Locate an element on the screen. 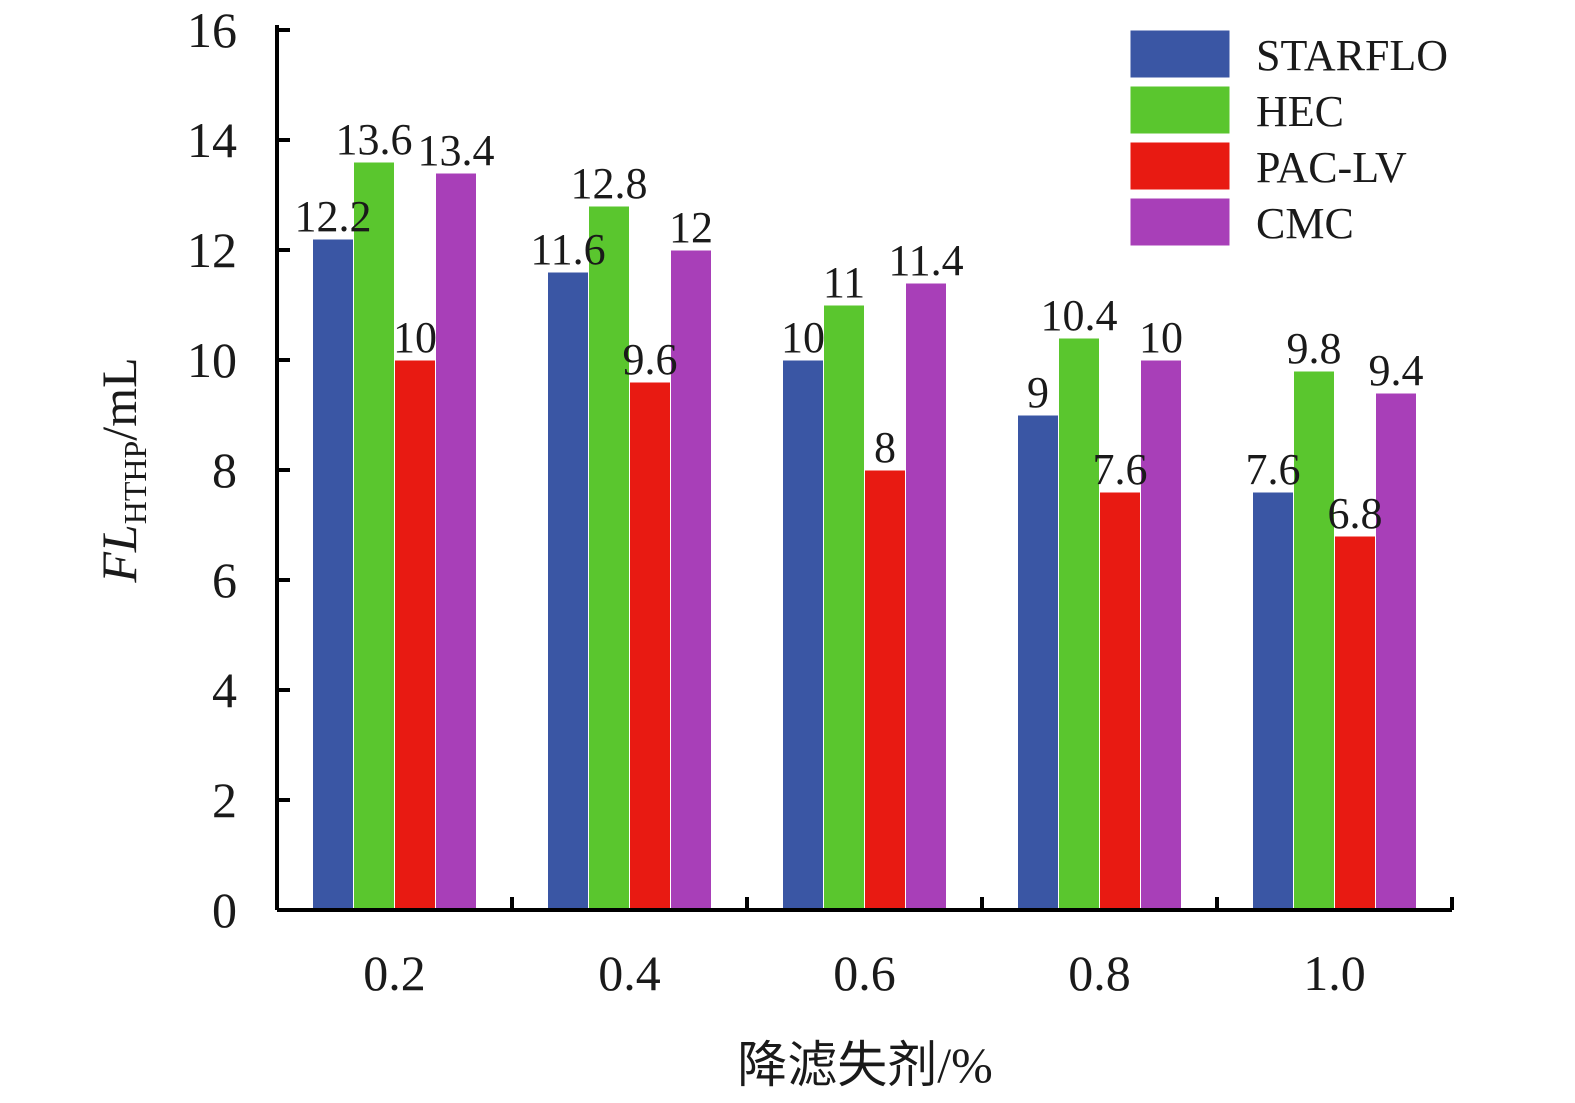 This screenshot has height=1103, width=1575. y-axis-title: FLHTHP/mL is located at coordinates (122, 470).